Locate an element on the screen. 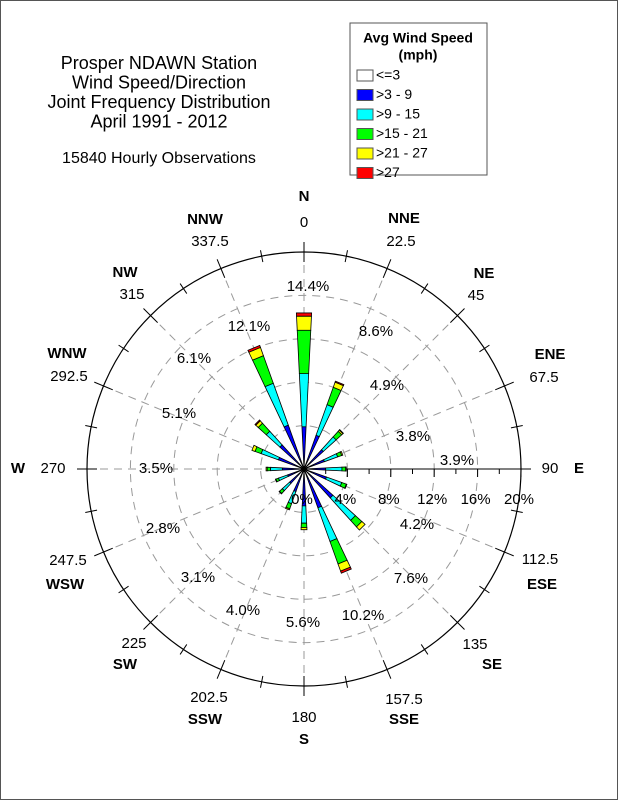 This screenshot has height=801, width=618. direction-total-label: 6.1% is located at coordinates (194, 358).